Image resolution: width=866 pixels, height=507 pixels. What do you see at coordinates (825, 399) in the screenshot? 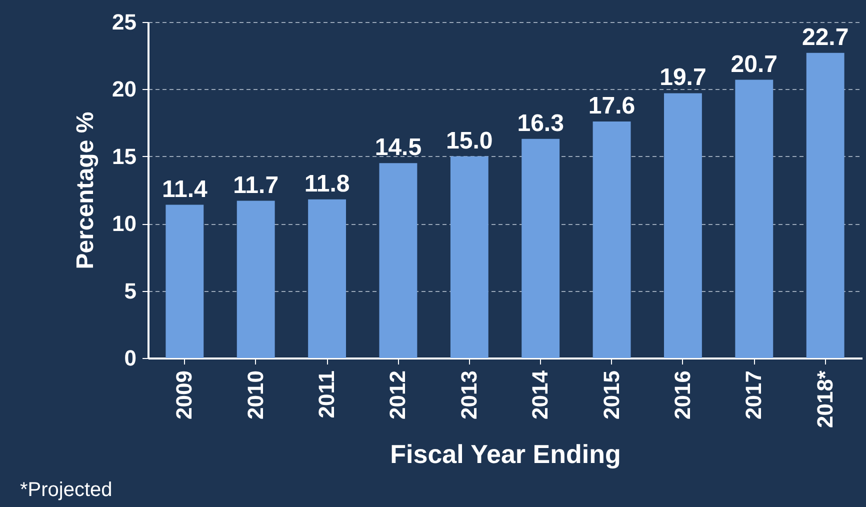
I see `x-tick-label: 2018*` at bounding box center [825, 399].